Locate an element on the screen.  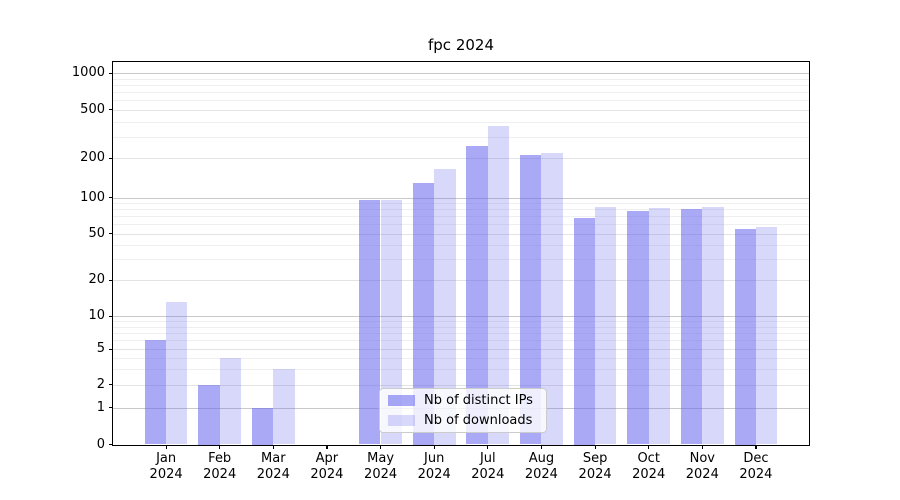
bar-ips-nov is located at coordinates (691, 327).